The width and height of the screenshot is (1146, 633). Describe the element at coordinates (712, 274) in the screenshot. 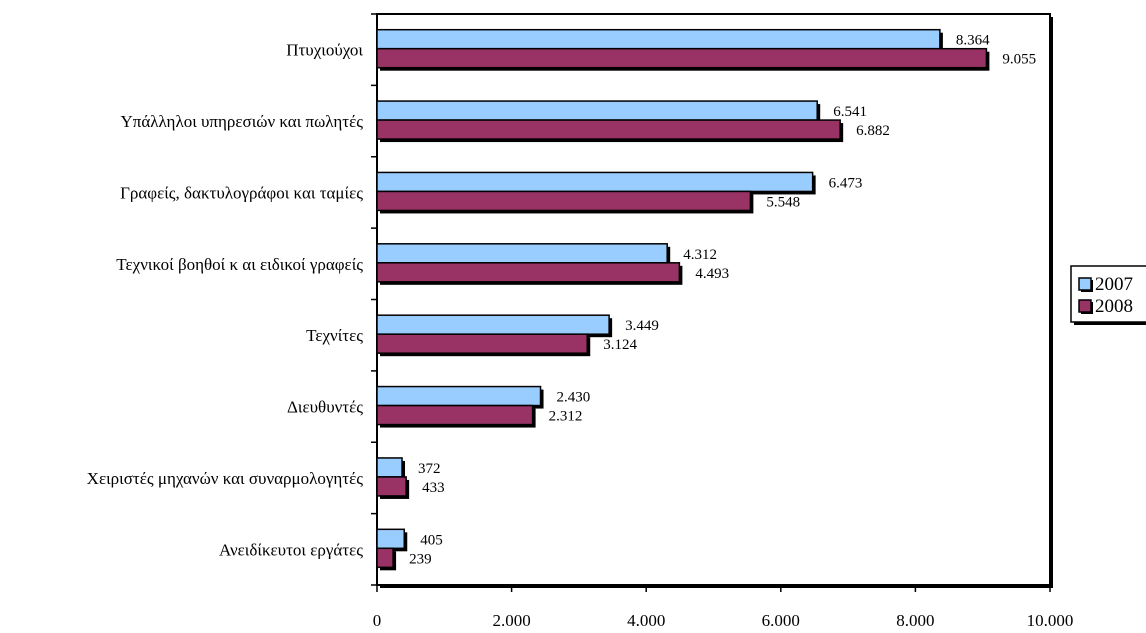

I see `data-label: 4.493` at that location.